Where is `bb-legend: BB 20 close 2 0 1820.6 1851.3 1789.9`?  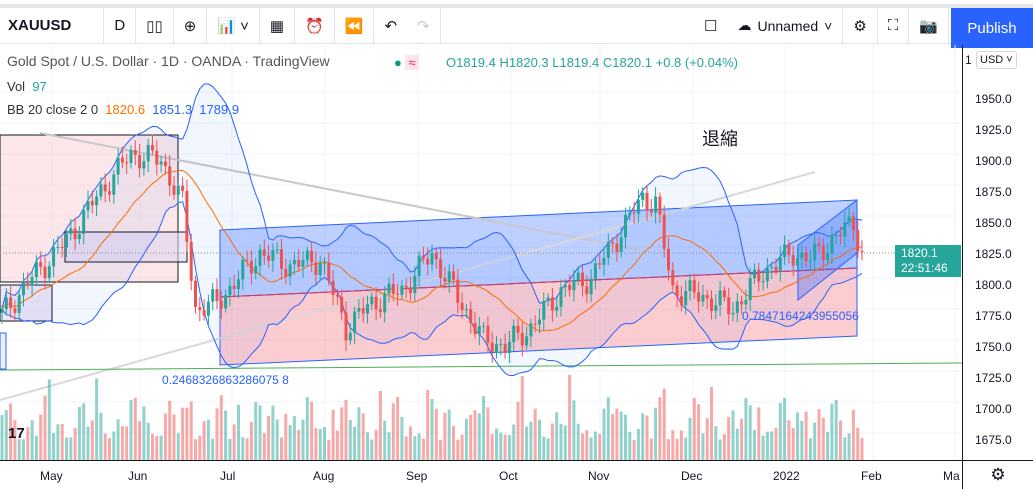 bb-legend: BB 20 close 2 0 1820.6 1851.3 1789.9 is located at coordinates (123, 109).